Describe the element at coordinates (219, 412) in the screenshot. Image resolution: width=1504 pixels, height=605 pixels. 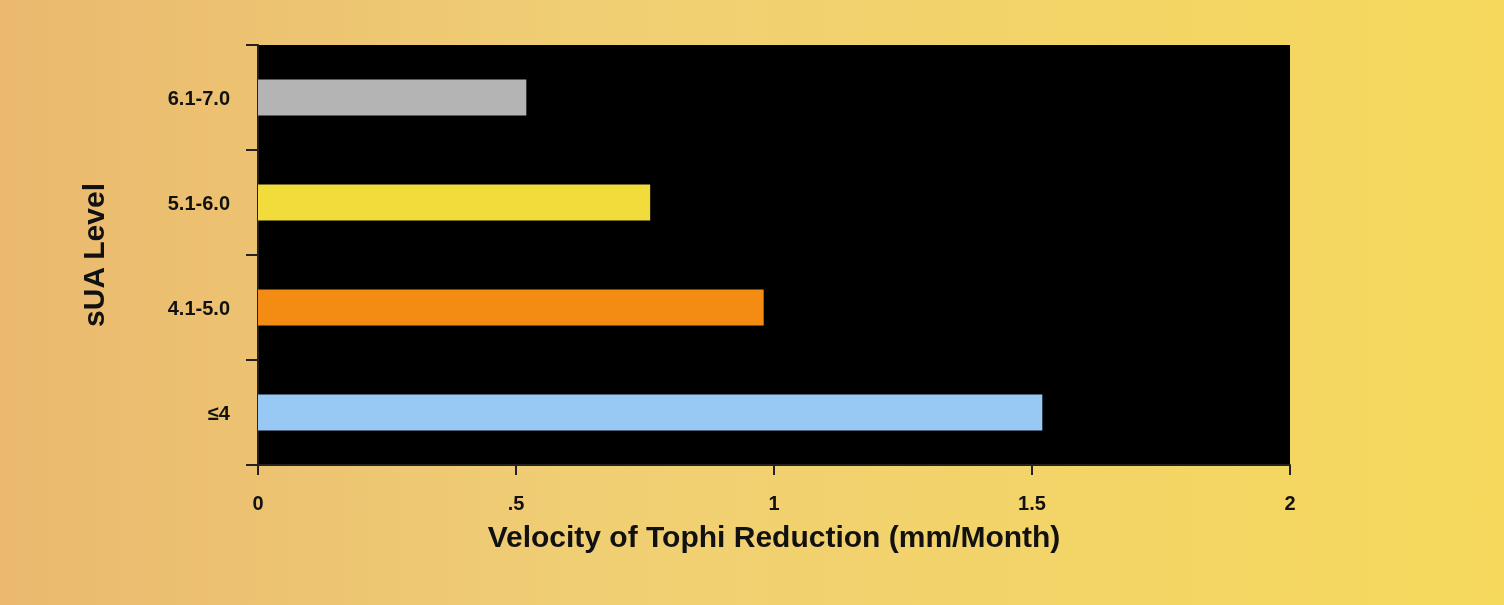
I see `y-tick-label: ≤4` at that location.